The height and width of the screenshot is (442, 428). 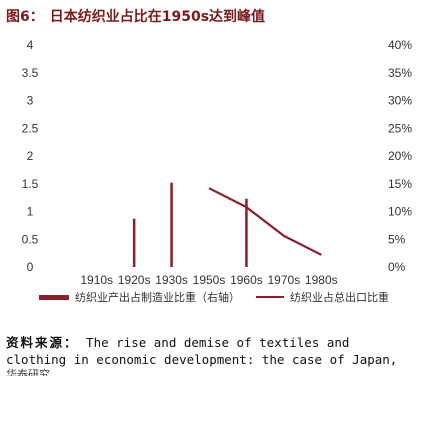 I want to click on right-axis-tick-label: 35%, so click(x=400, y=73).